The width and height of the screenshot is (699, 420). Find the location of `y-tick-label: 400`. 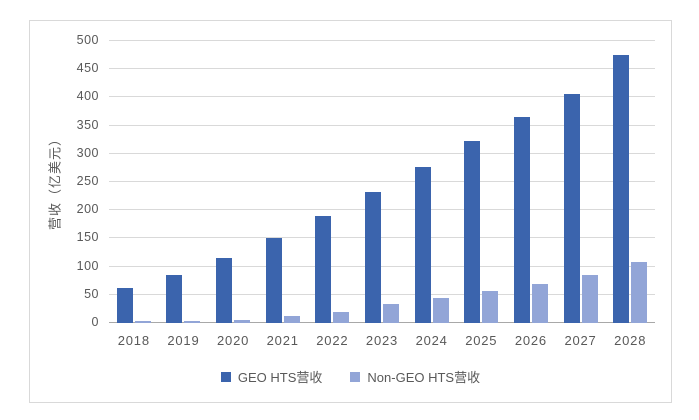

y-tick-label: 400 is located at coordinates (87, 96).